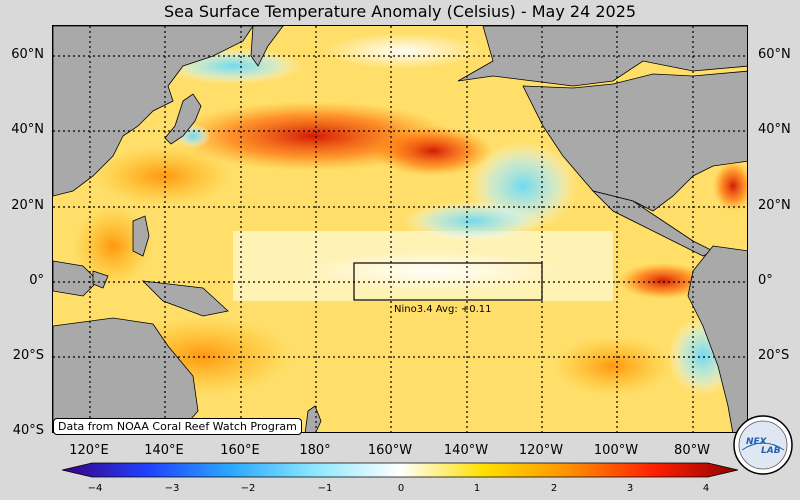  Describe the element at coordinates (172, 488) in the screenshot. I see `colorbar-tick-neg3: −3` at that location.